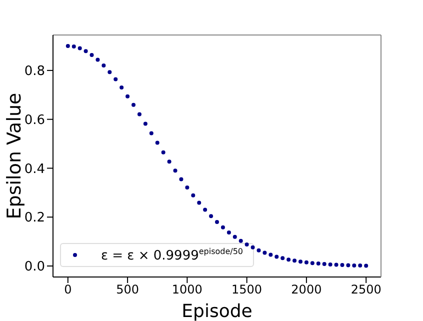 The width and height of the screenshot is (423, 321). I want to click on y-tick-label: 0.4, so click(34, 169).